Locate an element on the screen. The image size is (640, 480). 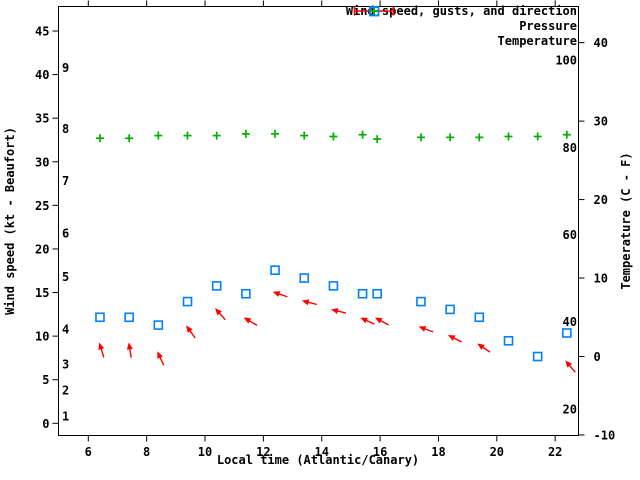
kt-tick-label: 45 is located at coordinates (42, 31).